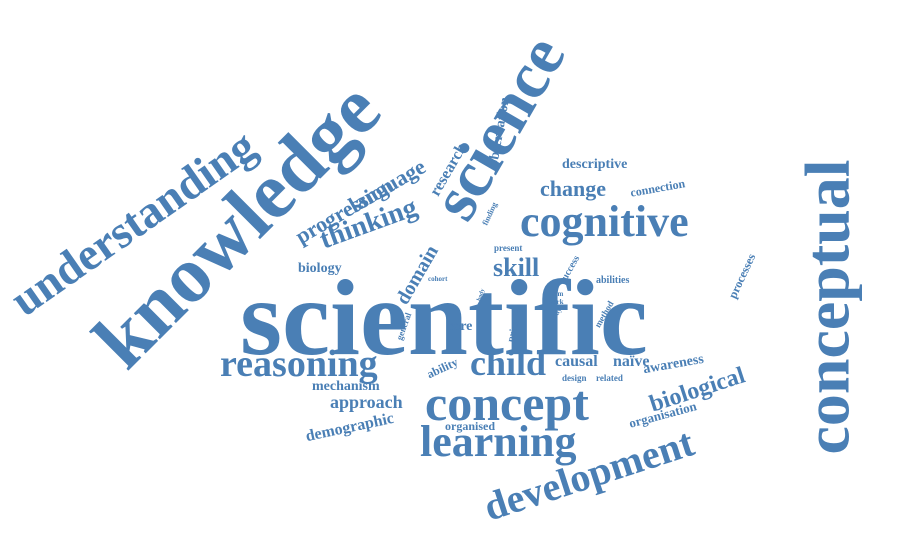 Image resolution: width=900 pixels, height=541 pixels. I want to click on word-concept: concept, so click(507, 403).